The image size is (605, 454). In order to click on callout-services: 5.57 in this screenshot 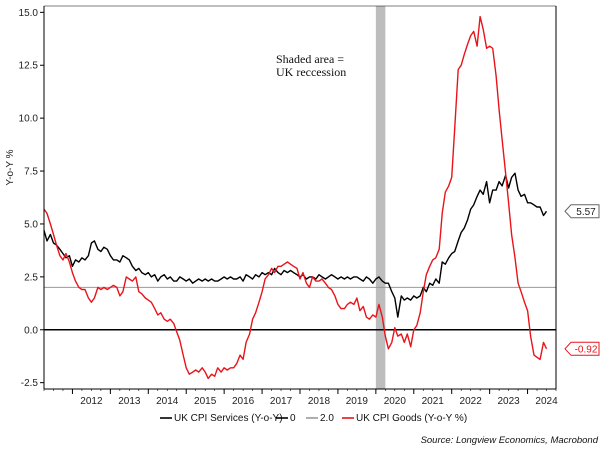, I will do `click(582, 211)`.